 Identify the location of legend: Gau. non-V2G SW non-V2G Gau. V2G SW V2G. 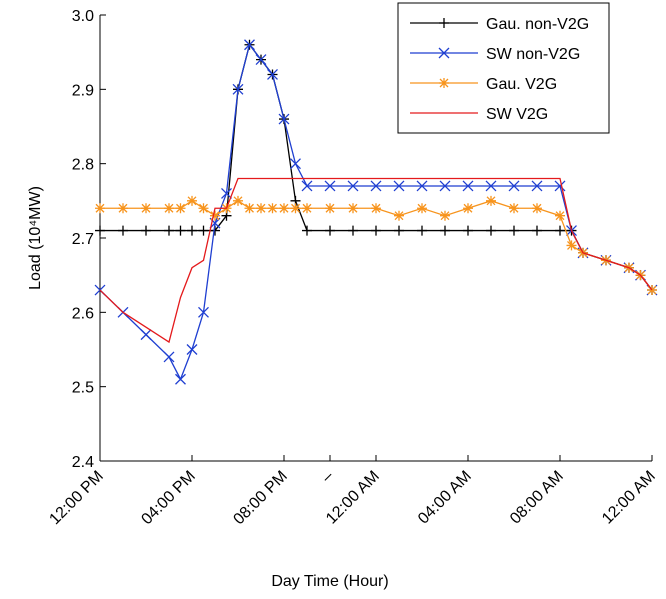
(503, 68).